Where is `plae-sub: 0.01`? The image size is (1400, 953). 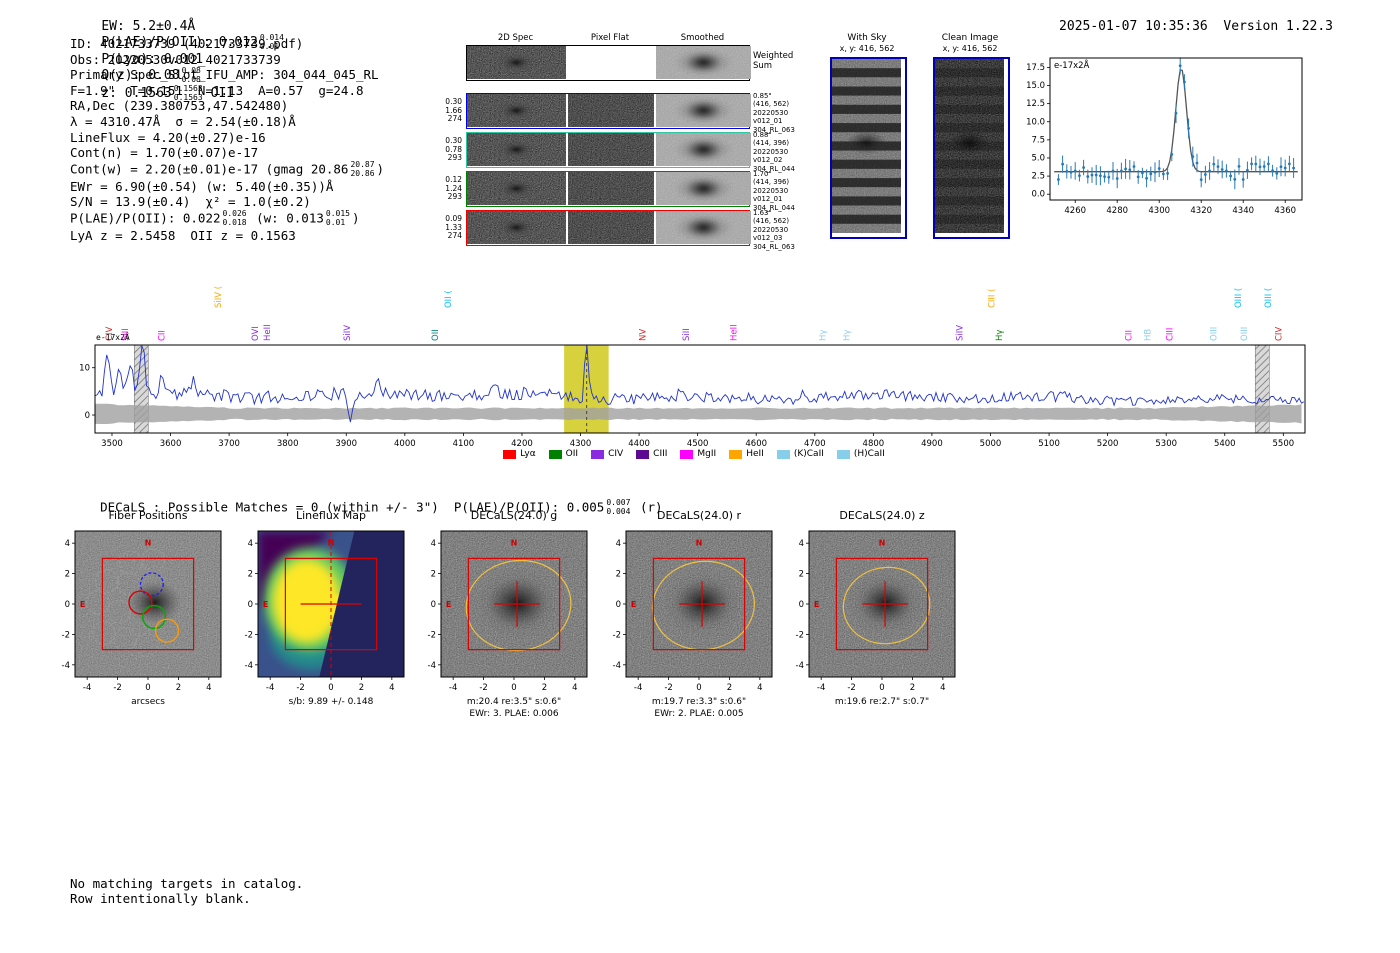 plae-sub: 0.01 is located at coordinates (269, 46).